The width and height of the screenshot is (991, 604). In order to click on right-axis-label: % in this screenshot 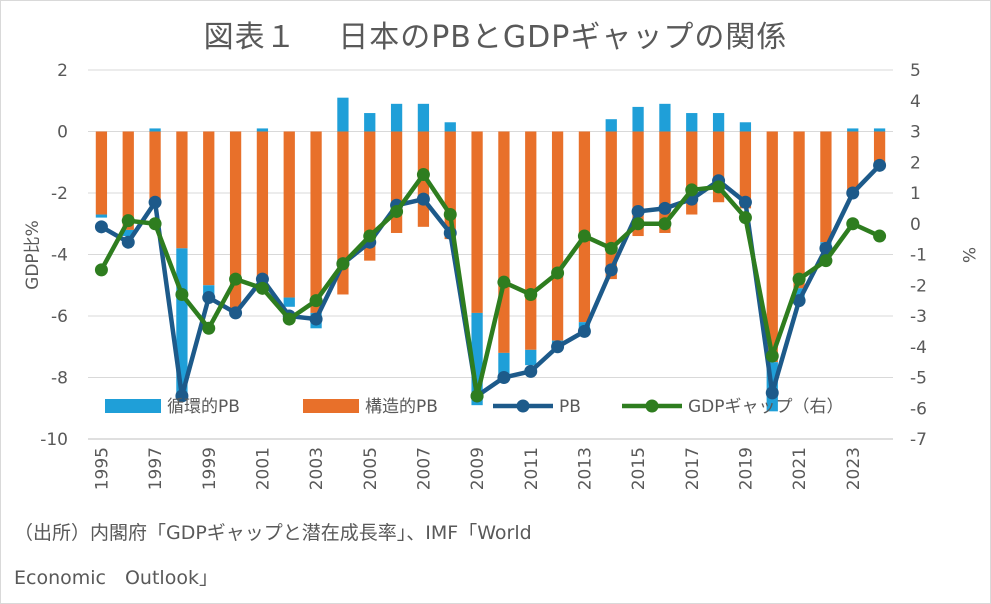, I will do `click(968, 255)`.